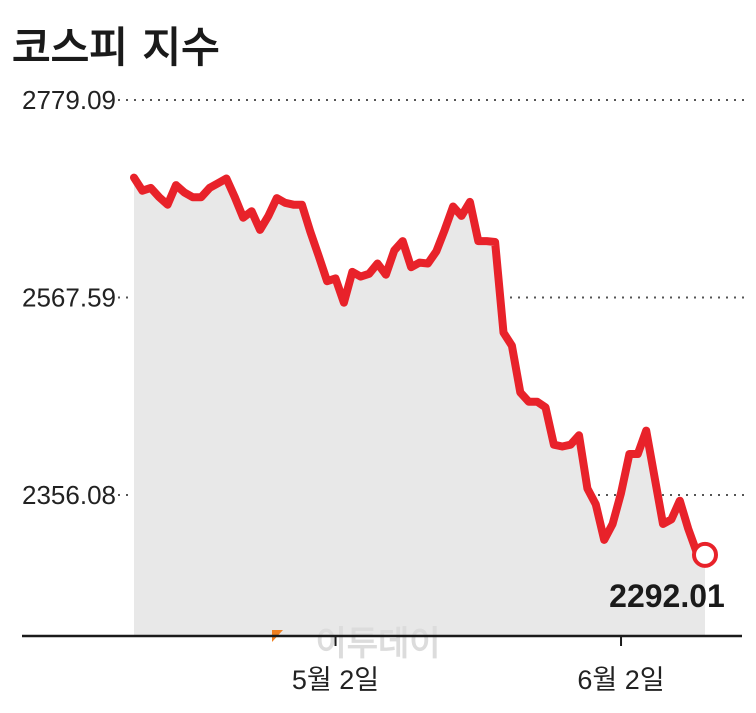 The image size is (756, 713). I want to click on y-axis-ticks: 2779.09 2567.59 2356.08, so click(69, 297).